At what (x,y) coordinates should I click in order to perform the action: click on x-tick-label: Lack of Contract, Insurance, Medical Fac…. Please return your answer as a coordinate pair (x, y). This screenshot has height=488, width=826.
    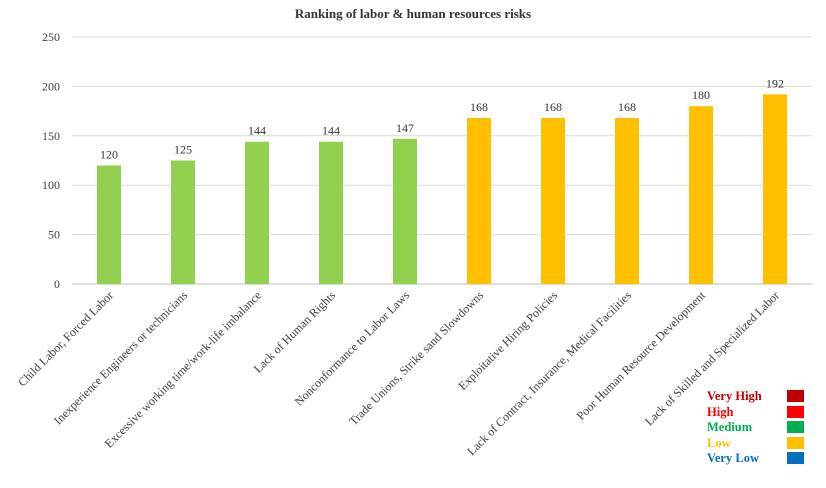
    Looking at the image, I should click on (549, 373).